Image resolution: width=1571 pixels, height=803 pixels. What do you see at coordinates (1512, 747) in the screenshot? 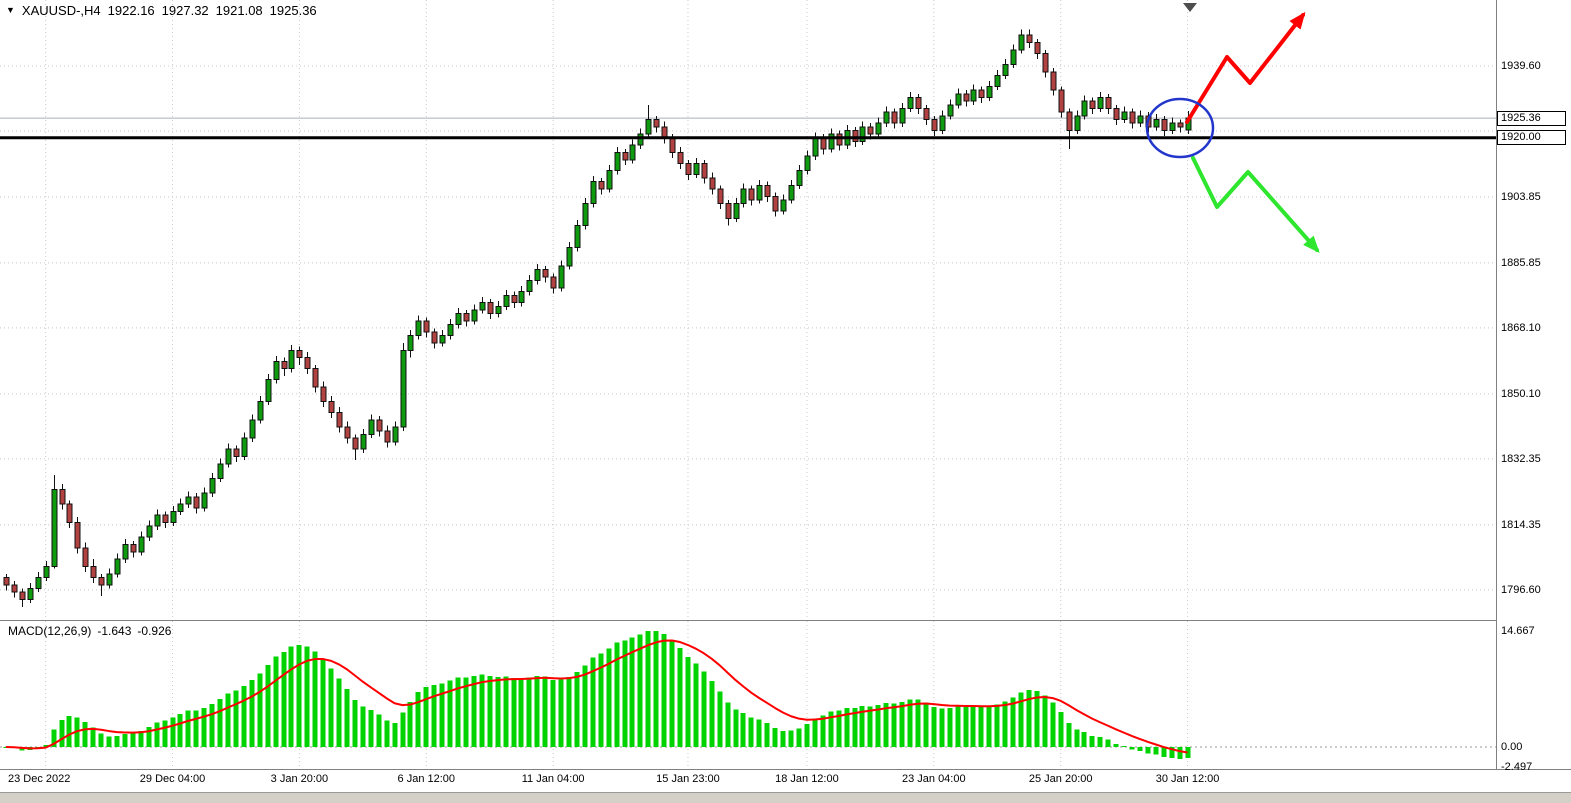
I see `macd-axis-zero-label: 0.00` at bounding box center [1512, 747].